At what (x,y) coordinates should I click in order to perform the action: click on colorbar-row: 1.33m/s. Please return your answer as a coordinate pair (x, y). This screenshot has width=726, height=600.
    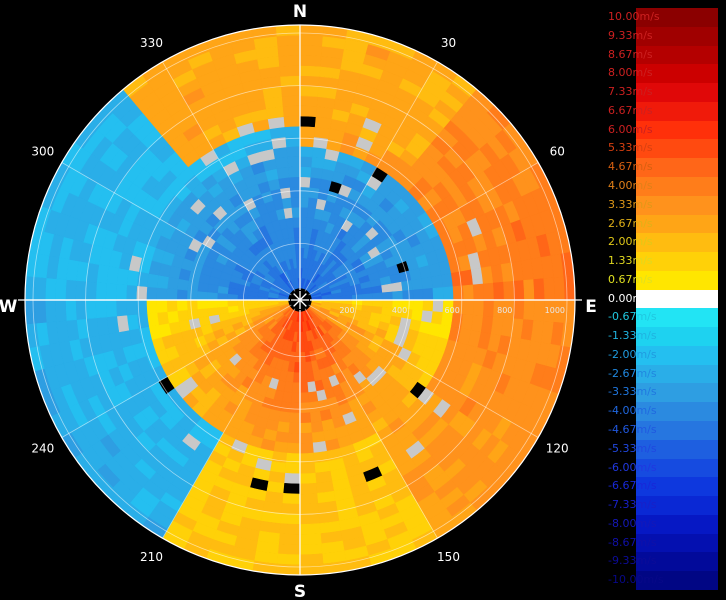
    Looking at the image, I should click on (663, 261).